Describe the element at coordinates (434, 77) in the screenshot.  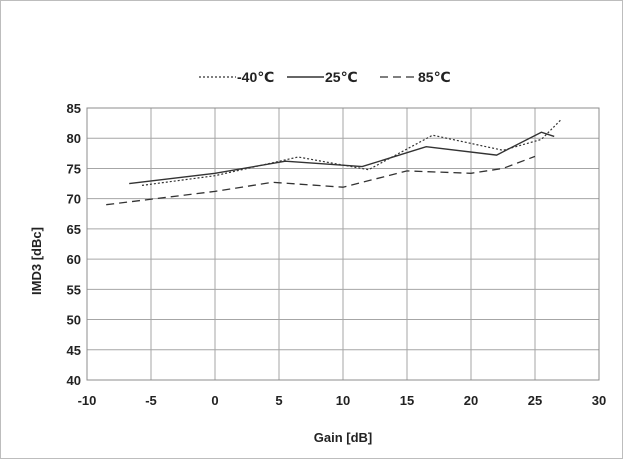
I see `legend-label-3: 85℃` at that location.